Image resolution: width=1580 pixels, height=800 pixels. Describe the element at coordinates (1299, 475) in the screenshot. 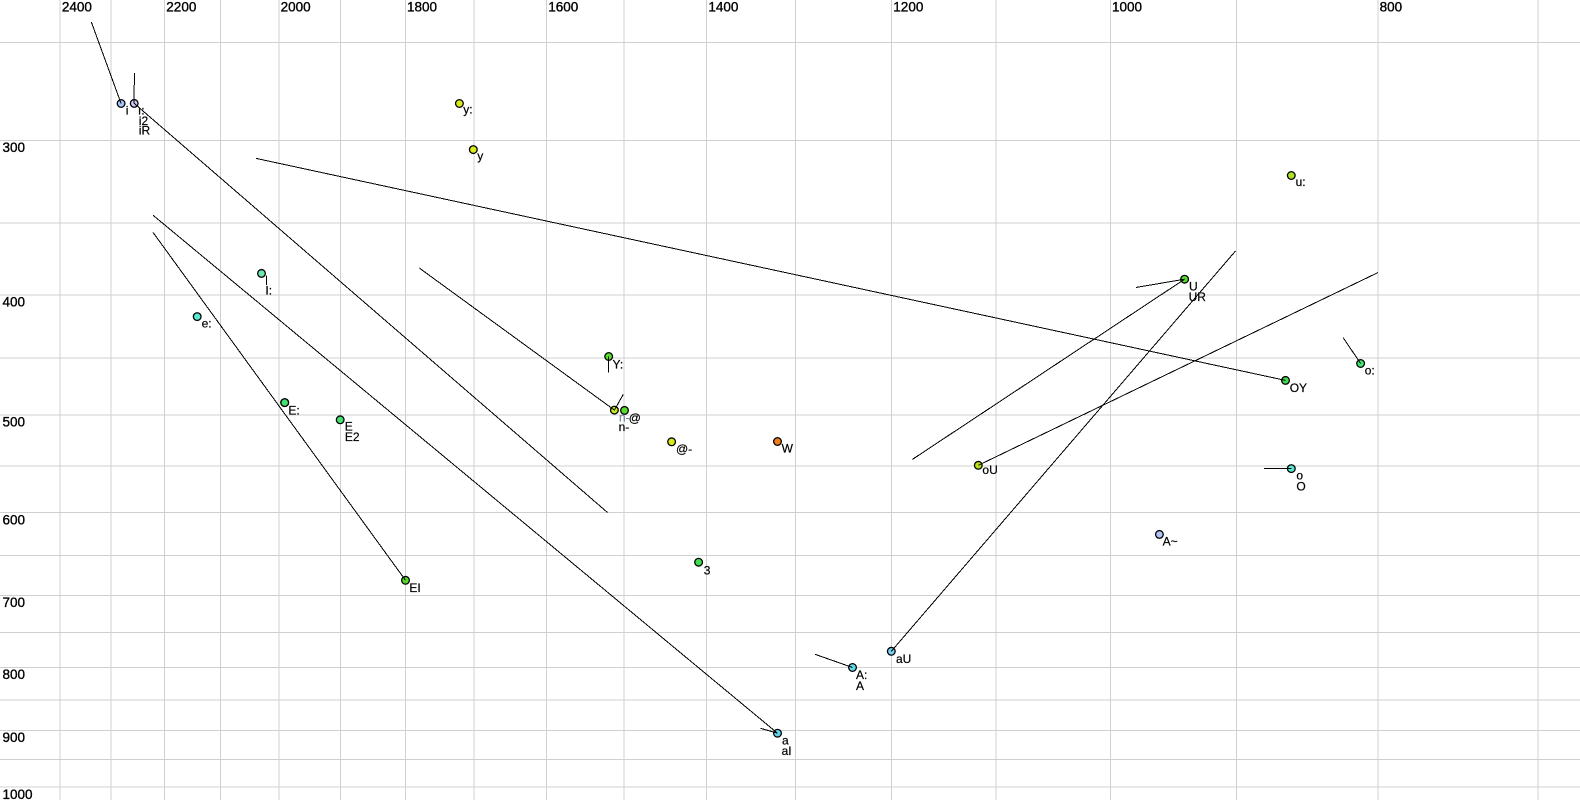

I see `svg-text: o` at that location.